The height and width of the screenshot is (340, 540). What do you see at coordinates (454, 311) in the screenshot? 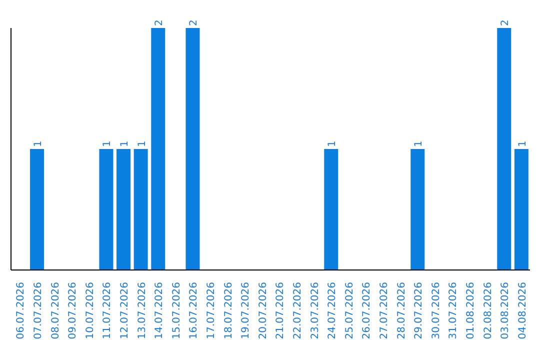
I see `x-tick-label: 31.07.2026` at bounding box center [454, 311].